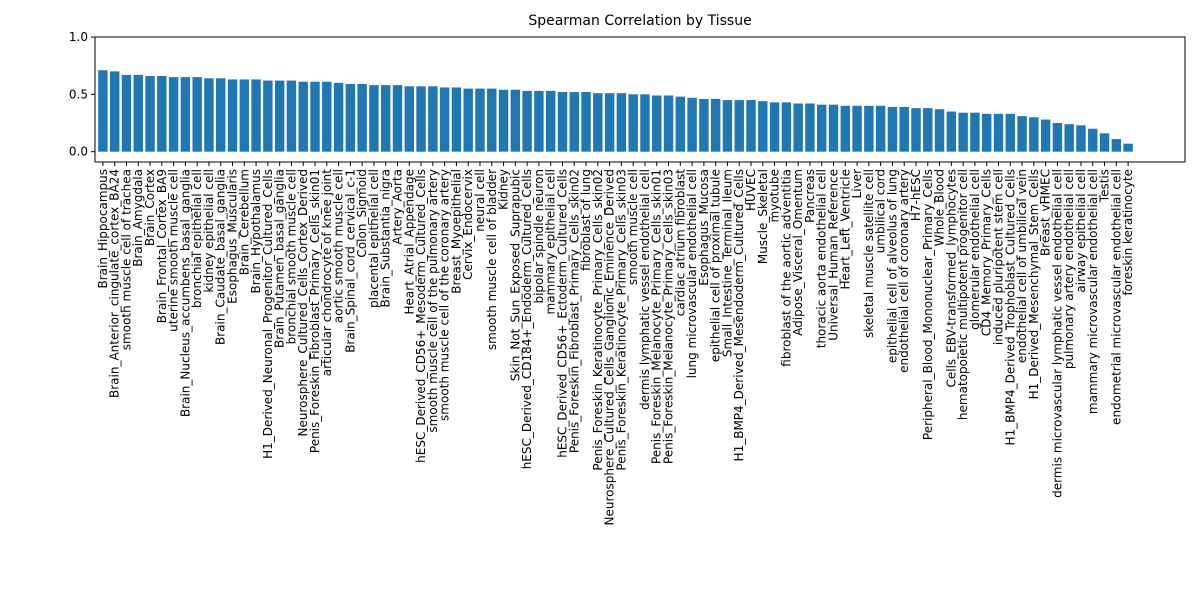 The width and height of the screenshot is (1200, 600). I want to click on x-tick-label: Esophagus_Muscularis, so click(233, 236).